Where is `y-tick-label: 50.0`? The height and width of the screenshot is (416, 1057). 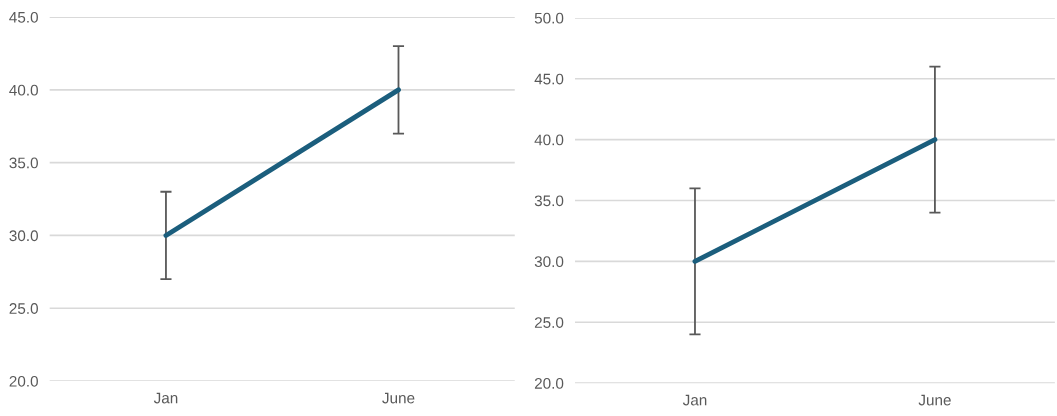
y-tick-label: 50.0 is located at coordinates (549, 18).